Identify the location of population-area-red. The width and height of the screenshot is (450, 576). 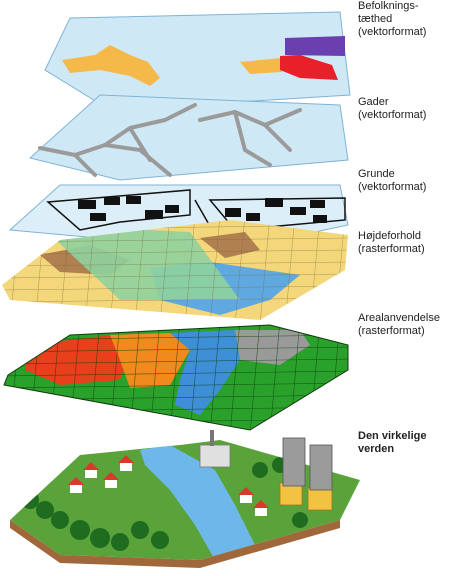
(309, 67).